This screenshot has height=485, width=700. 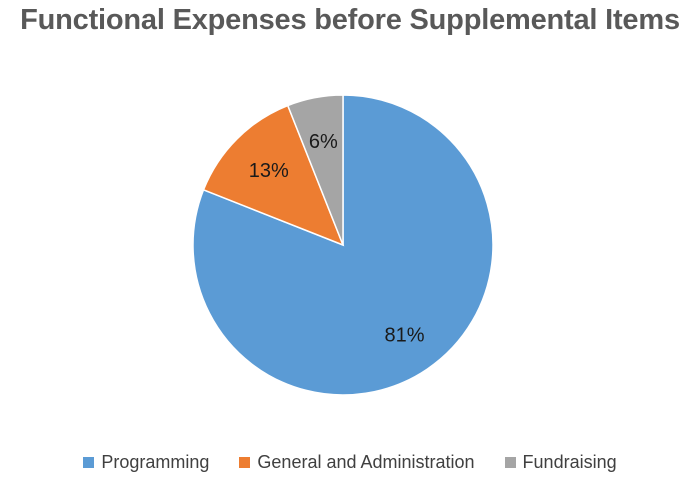 What do you see at coordinates (323, 142) in the screenshot?
I see `data-label-fundraising: 6%` at bounding box center [323, 142].